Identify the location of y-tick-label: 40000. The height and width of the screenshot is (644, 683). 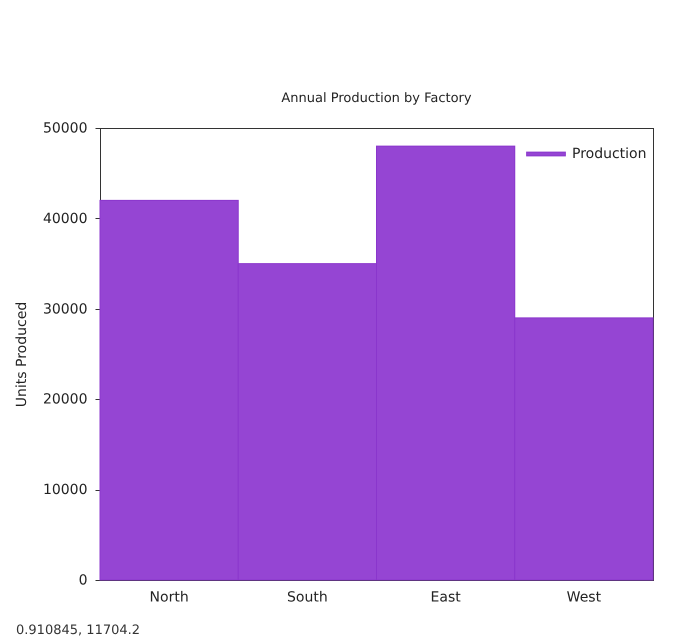
(65, 218).